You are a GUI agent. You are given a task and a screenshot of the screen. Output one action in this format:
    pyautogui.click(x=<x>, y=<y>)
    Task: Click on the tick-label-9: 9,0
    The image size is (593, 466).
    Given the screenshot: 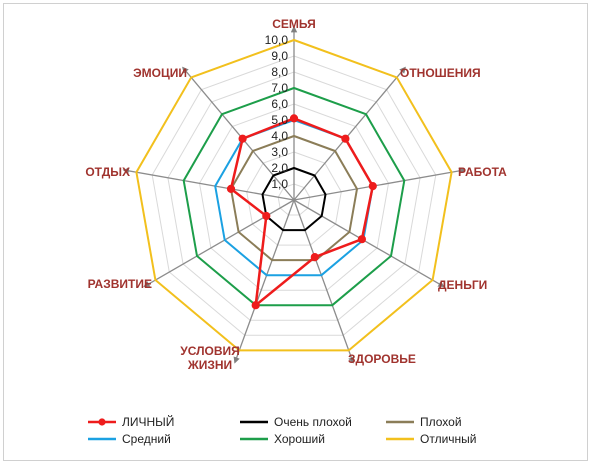 What is the action you would take?
    pyautogui.click(x=279, y=56)
    